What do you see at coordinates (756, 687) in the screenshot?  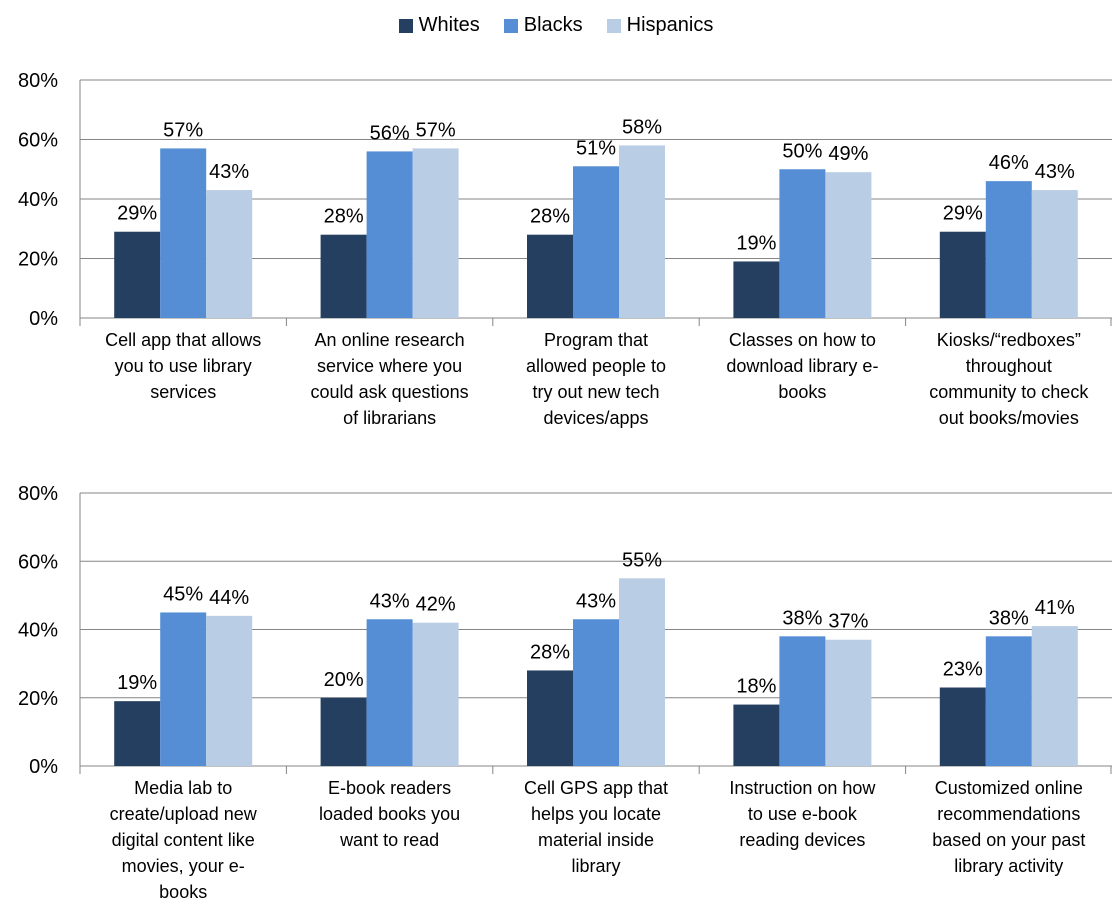 I see `data-label: 18%` at bounding box center [756, 687].